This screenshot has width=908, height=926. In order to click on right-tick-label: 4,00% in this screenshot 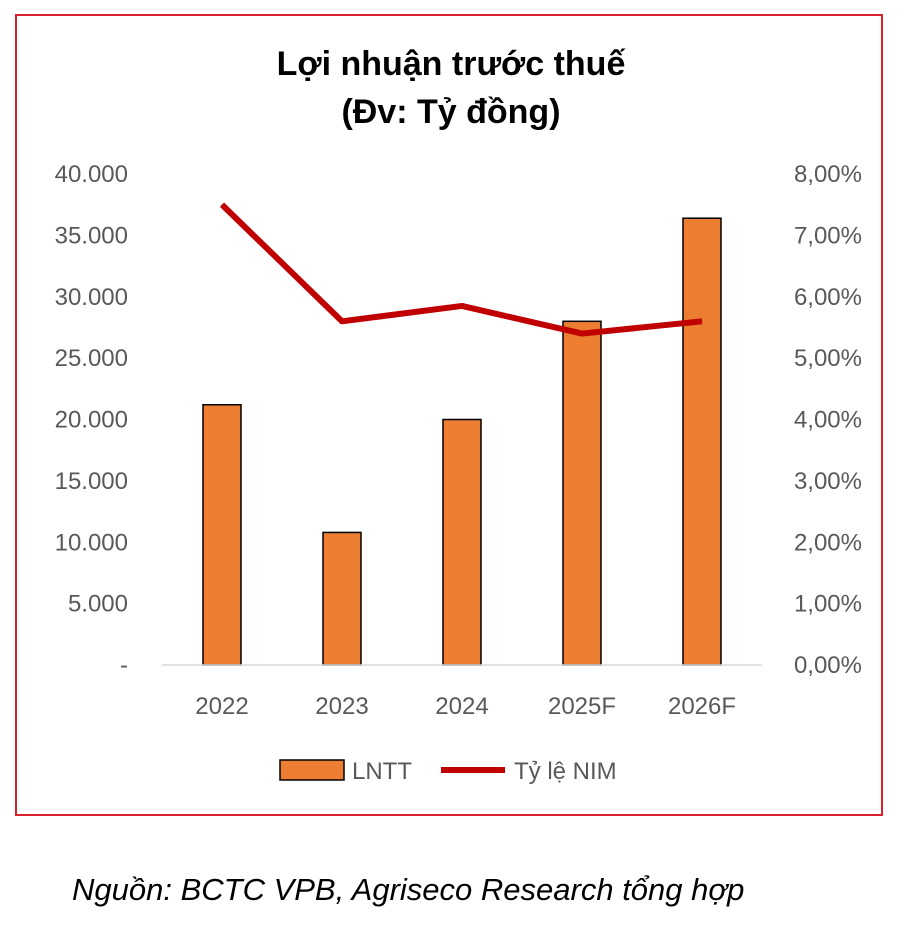, I will do `click(828, 420)`.